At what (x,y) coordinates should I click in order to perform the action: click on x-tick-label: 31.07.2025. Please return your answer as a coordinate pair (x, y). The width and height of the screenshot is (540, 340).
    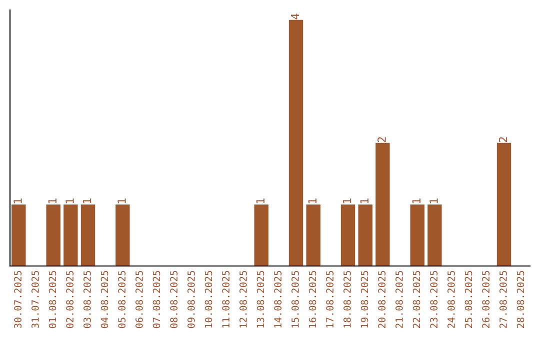
    Looking at the image, I should click on (35, 299).